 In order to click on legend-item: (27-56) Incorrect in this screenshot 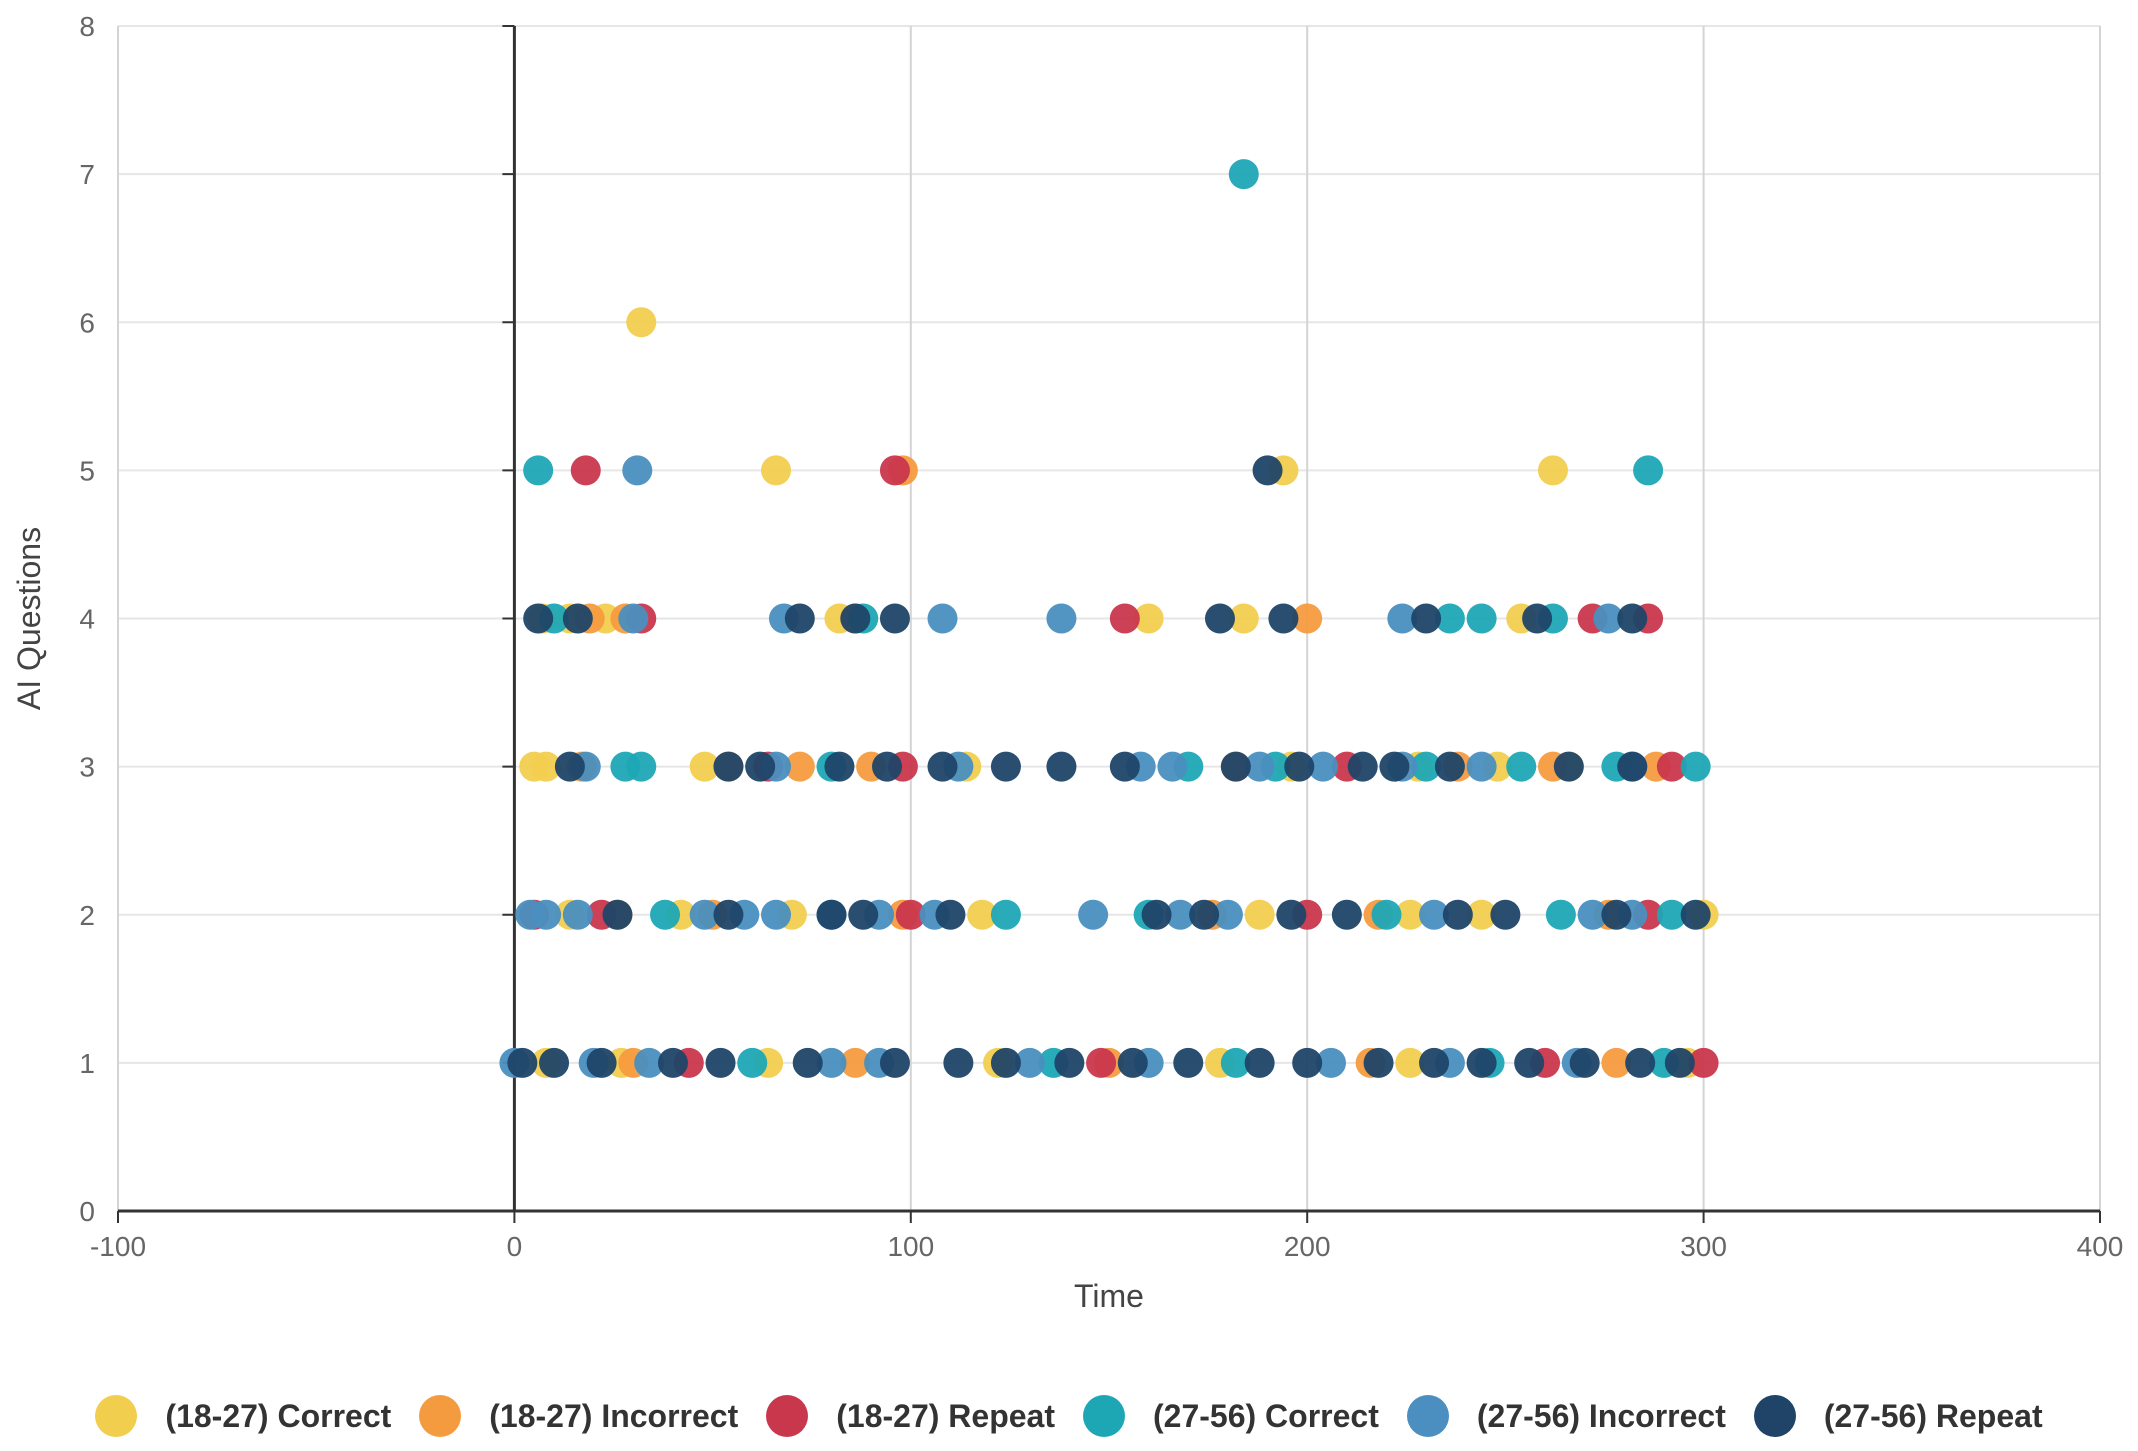, I will do `click(1566, 1416)`.